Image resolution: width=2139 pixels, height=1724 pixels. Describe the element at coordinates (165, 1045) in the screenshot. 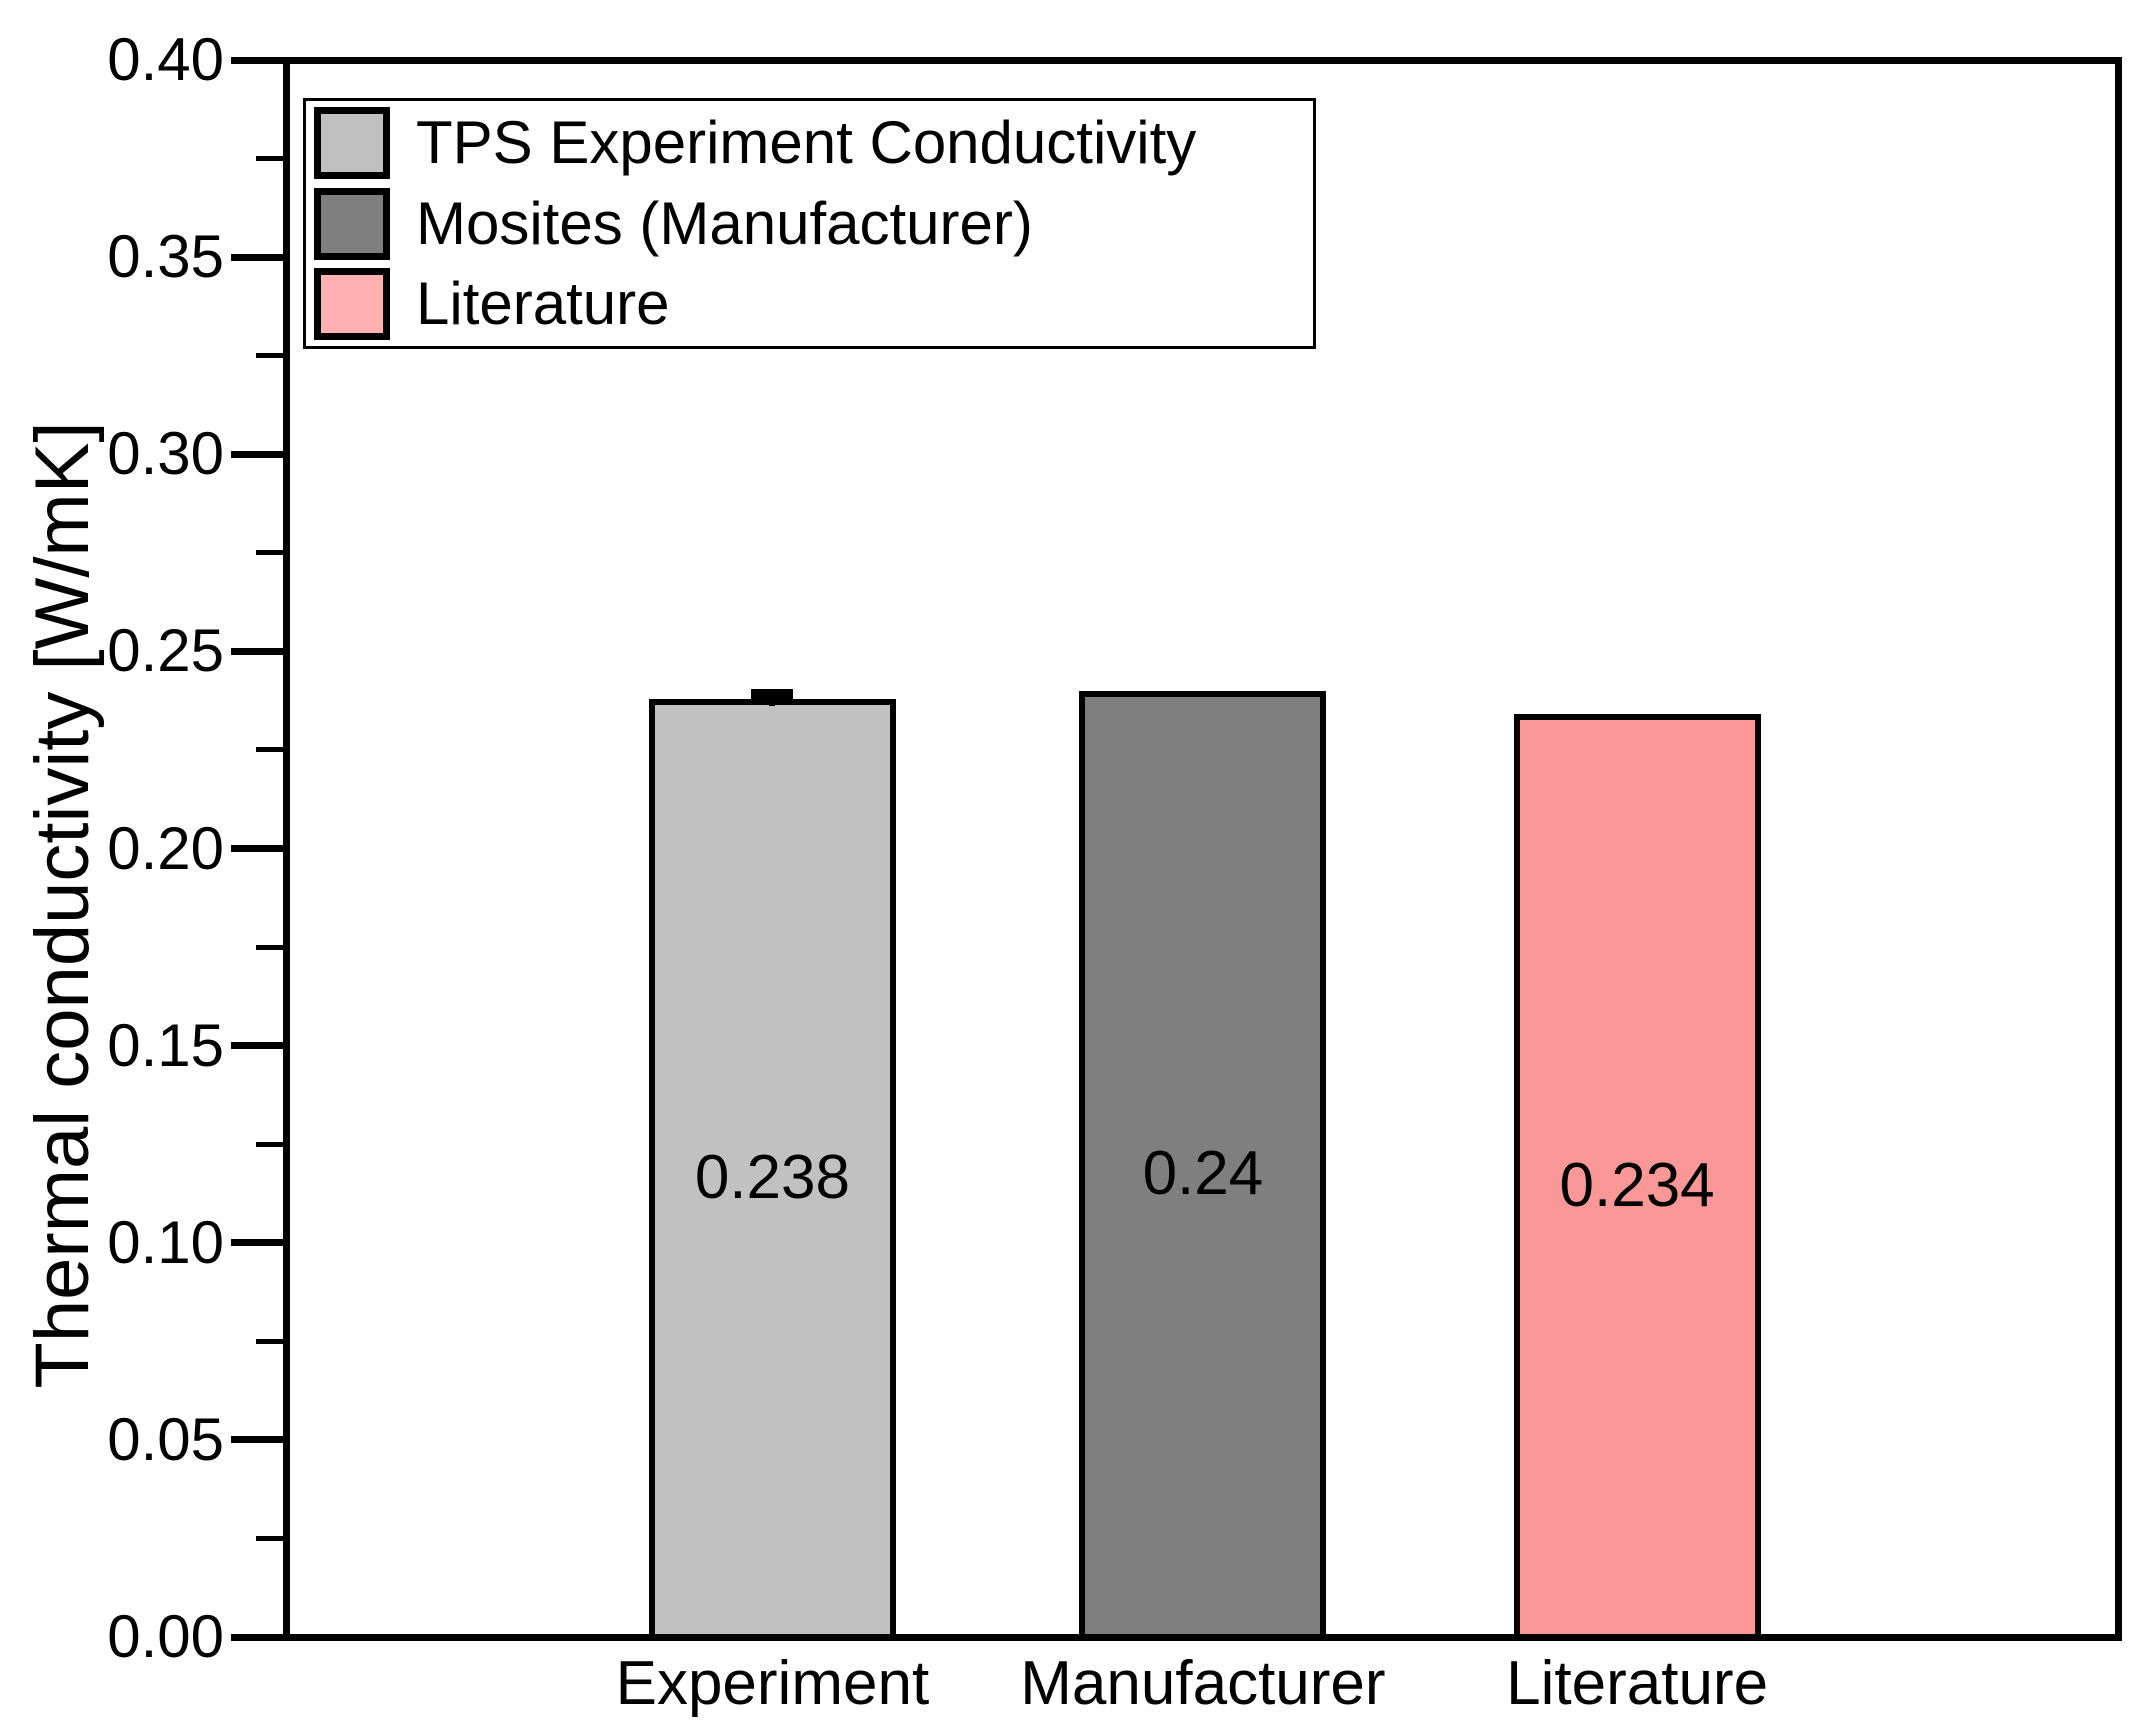

I see `y-axis-tick-label: 0.15` at that location.